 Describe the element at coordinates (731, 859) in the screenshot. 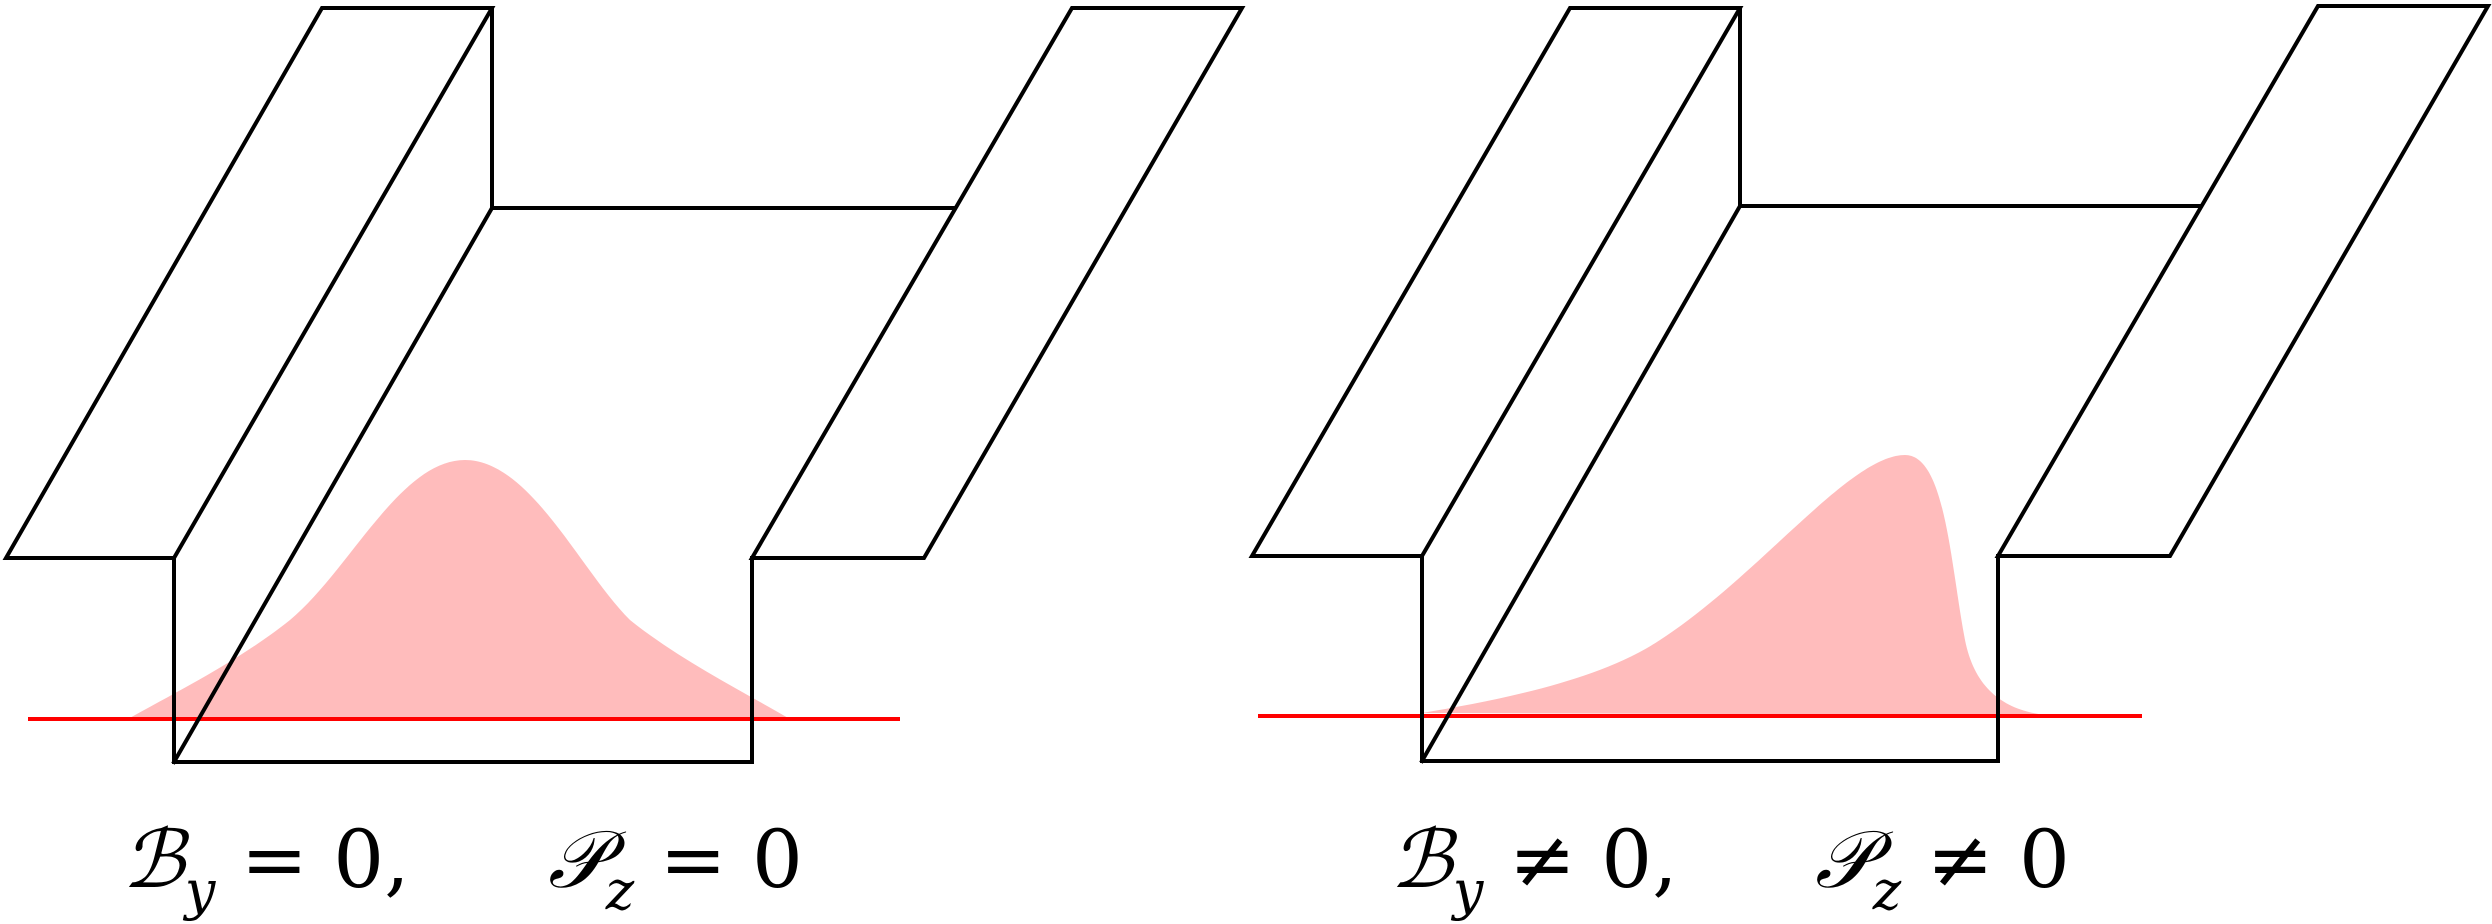

I see `equation-relation: = 0` at that location.